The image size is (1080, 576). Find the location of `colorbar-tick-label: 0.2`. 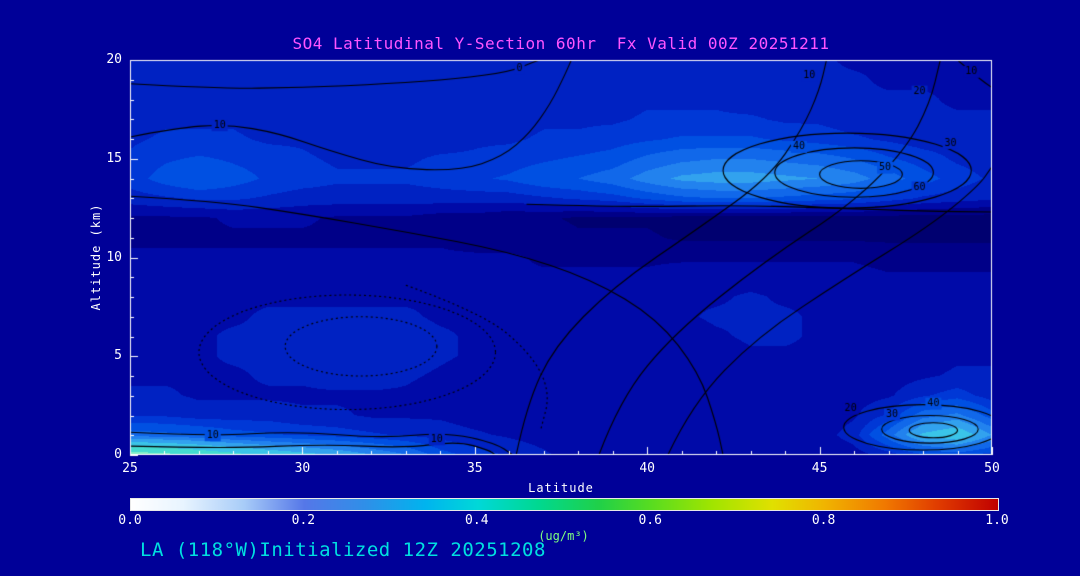

colorbar-tick-label: 0.2 is located at coordinates (303, 520).